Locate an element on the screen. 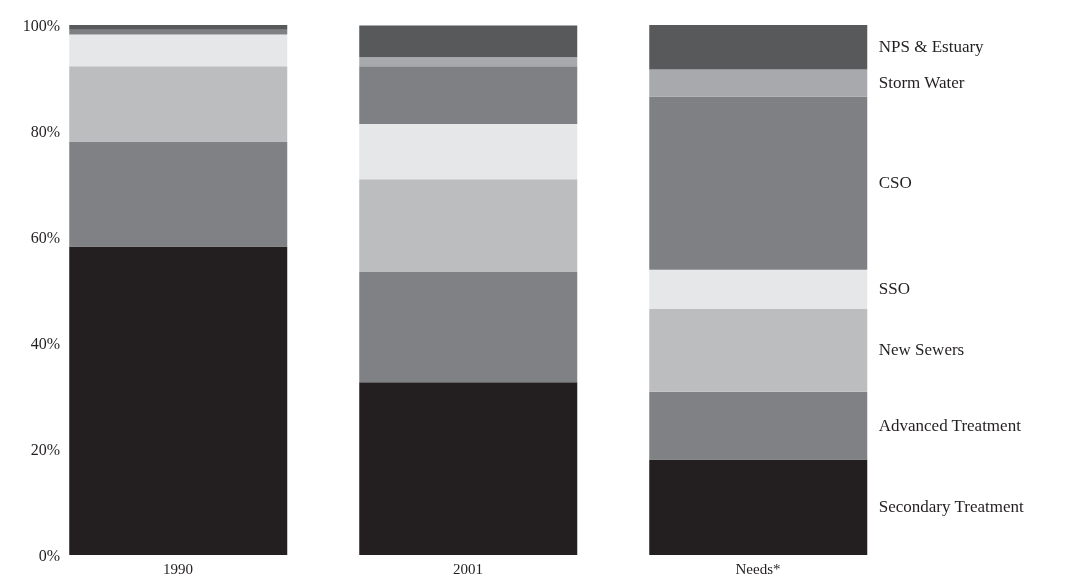  y-tick-label: 80% is located at coordinates (45, 131).